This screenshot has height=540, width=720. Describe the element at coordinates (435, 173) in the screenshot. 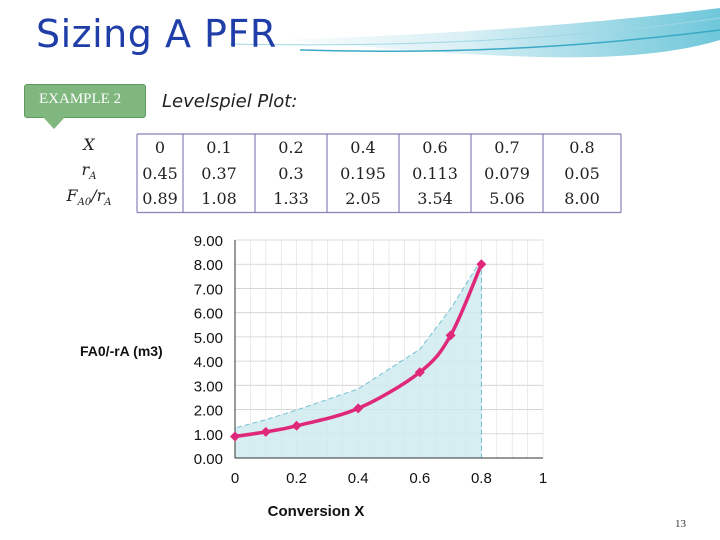

I see `table-cell-r-4: 0.113` at that location.